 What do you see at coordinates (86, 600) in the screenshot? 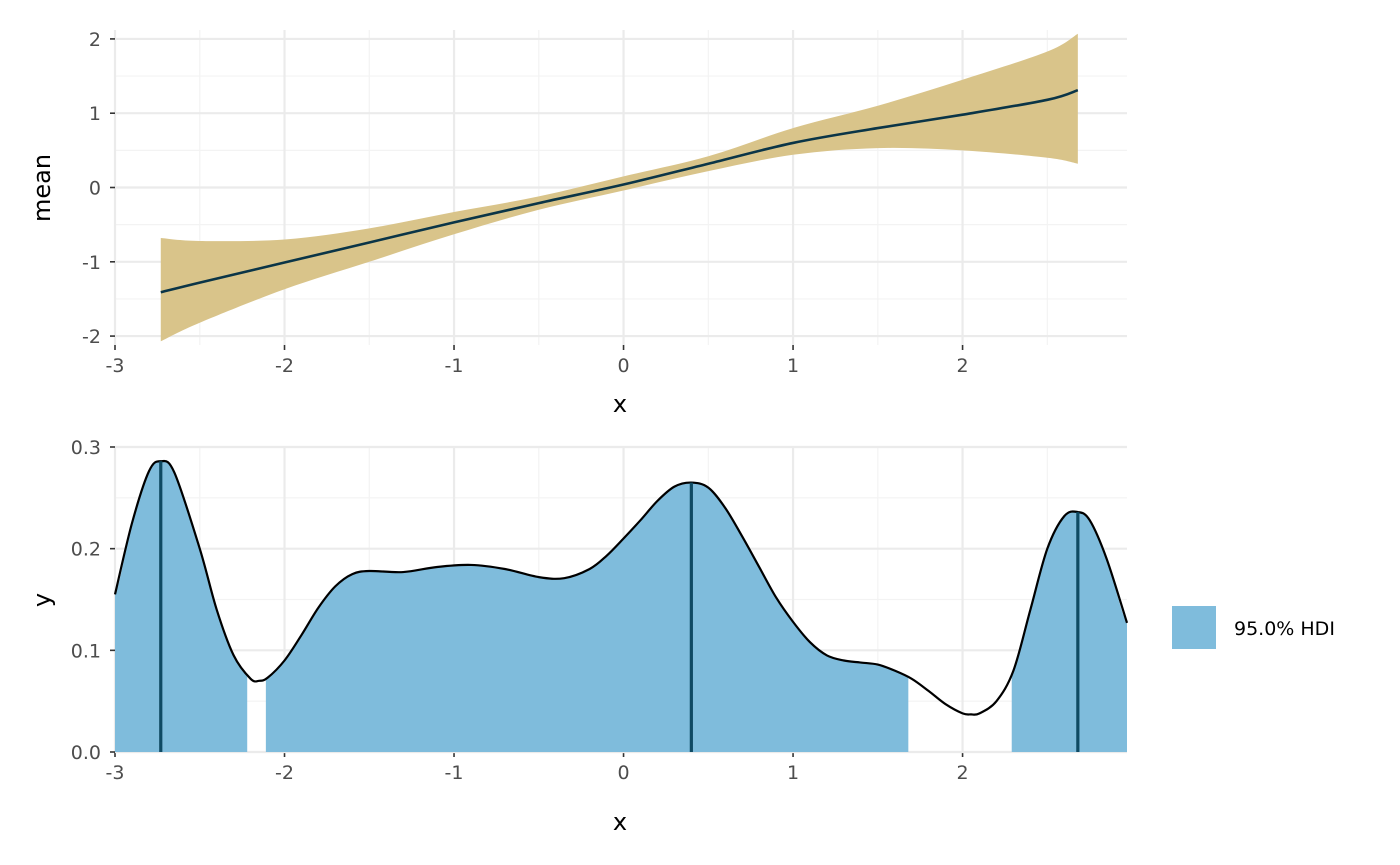
I see `bottom-panel-y-tick-labels: 0.0 0.1 0.2 0.3` at bounding box center [86, 600].